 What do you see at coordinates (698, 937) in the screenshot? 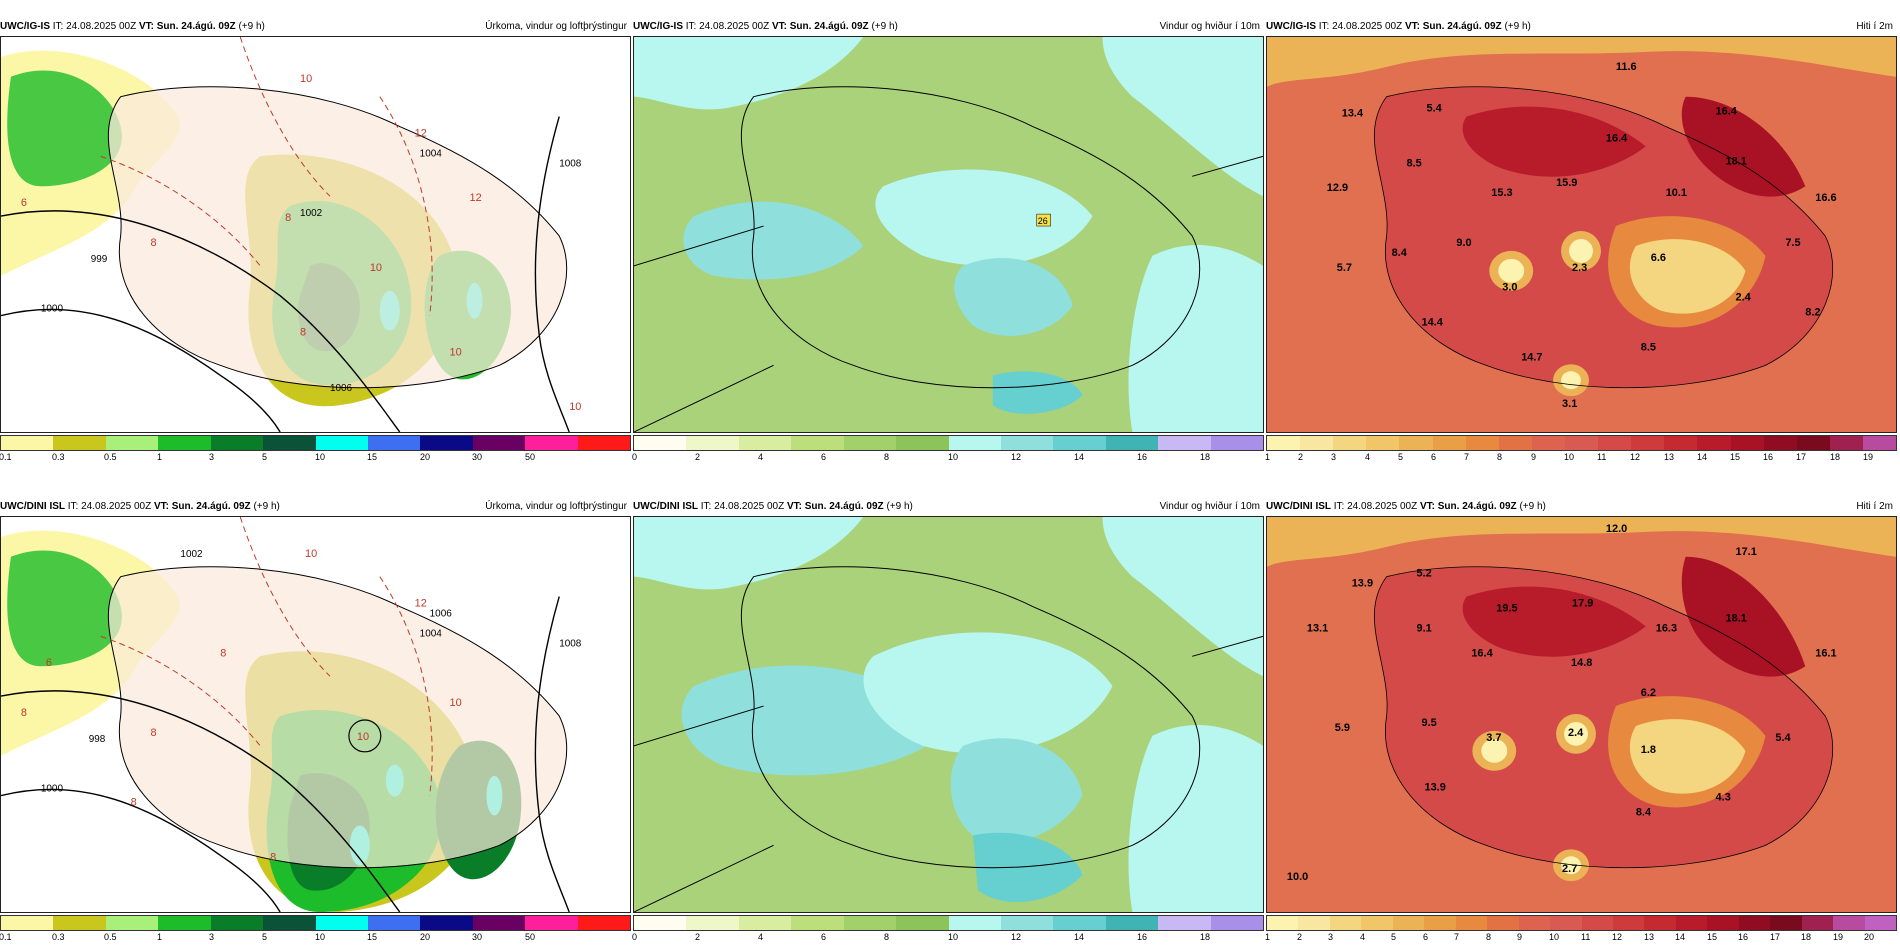
I see `colorbar-tick-label: 2` at bounding box center [698, 937].